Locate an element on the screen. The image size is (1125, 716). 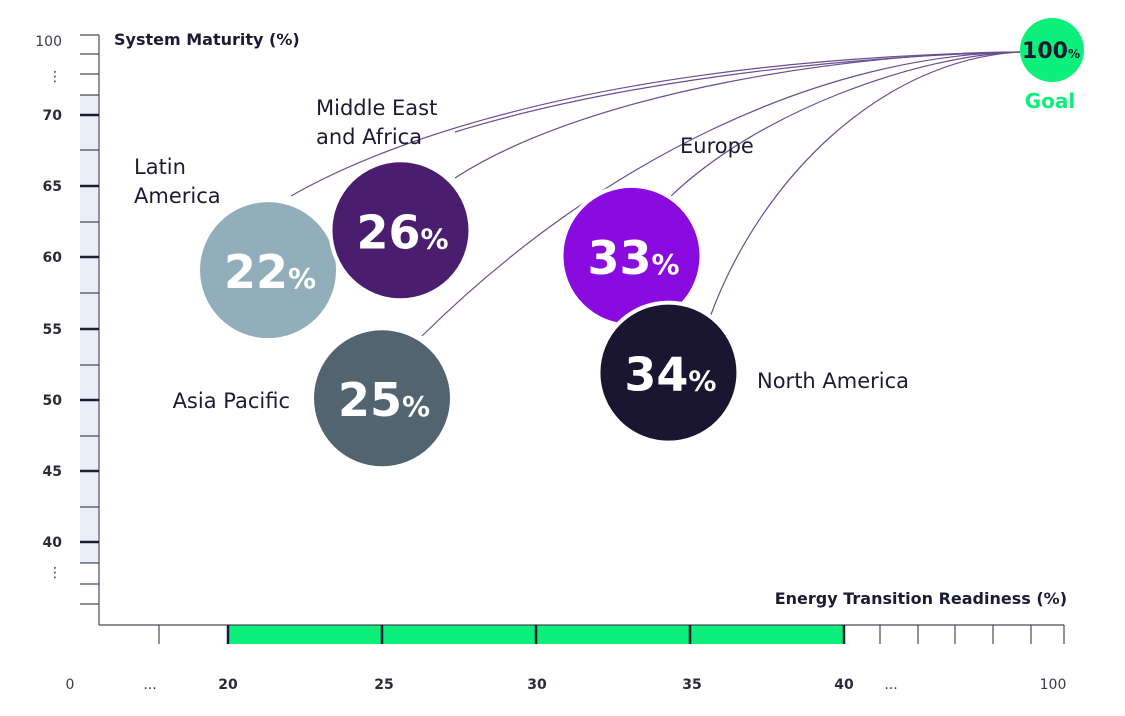
bubble-value: 25% is located at coordinates (384, 400).